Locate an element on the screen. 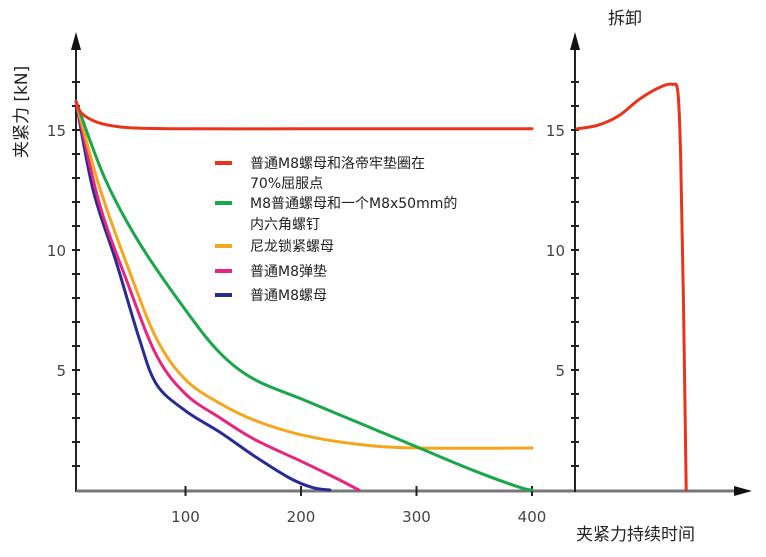  legend-label: 普通M8螺母和洛帝牢垫圈在 is located at coordinates (337, 164).